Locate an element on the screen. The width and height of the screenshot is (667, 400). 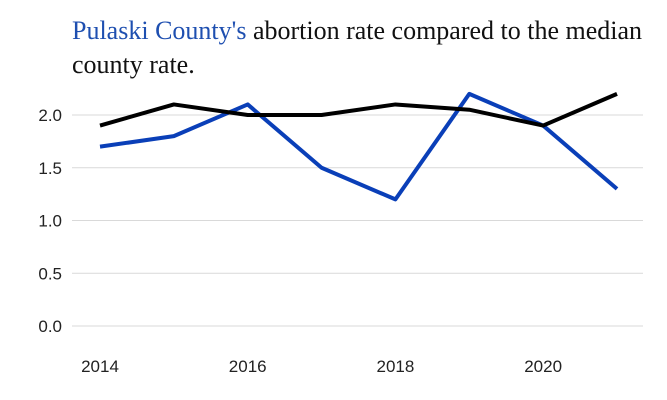
y-tick-label: 0.0 is located at coordinates (50, 326).